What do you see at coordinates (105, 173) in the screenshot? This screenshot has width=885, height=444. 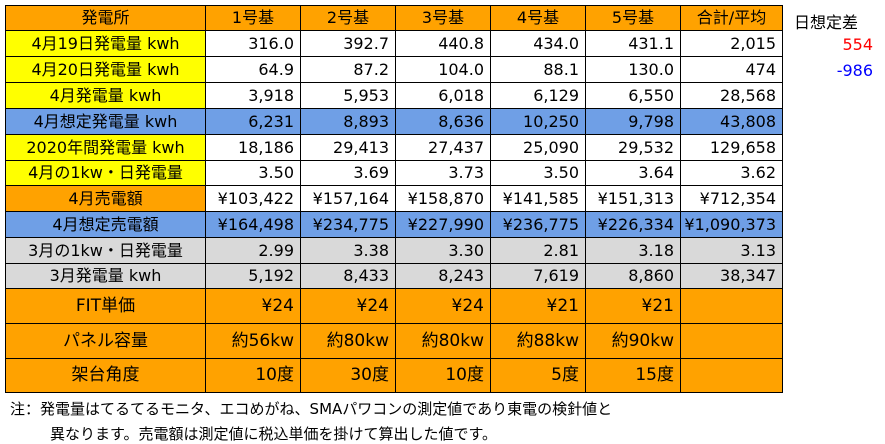 I see `table-cell: 4月の1kw・日発電量` at bounding box center [105, 173].